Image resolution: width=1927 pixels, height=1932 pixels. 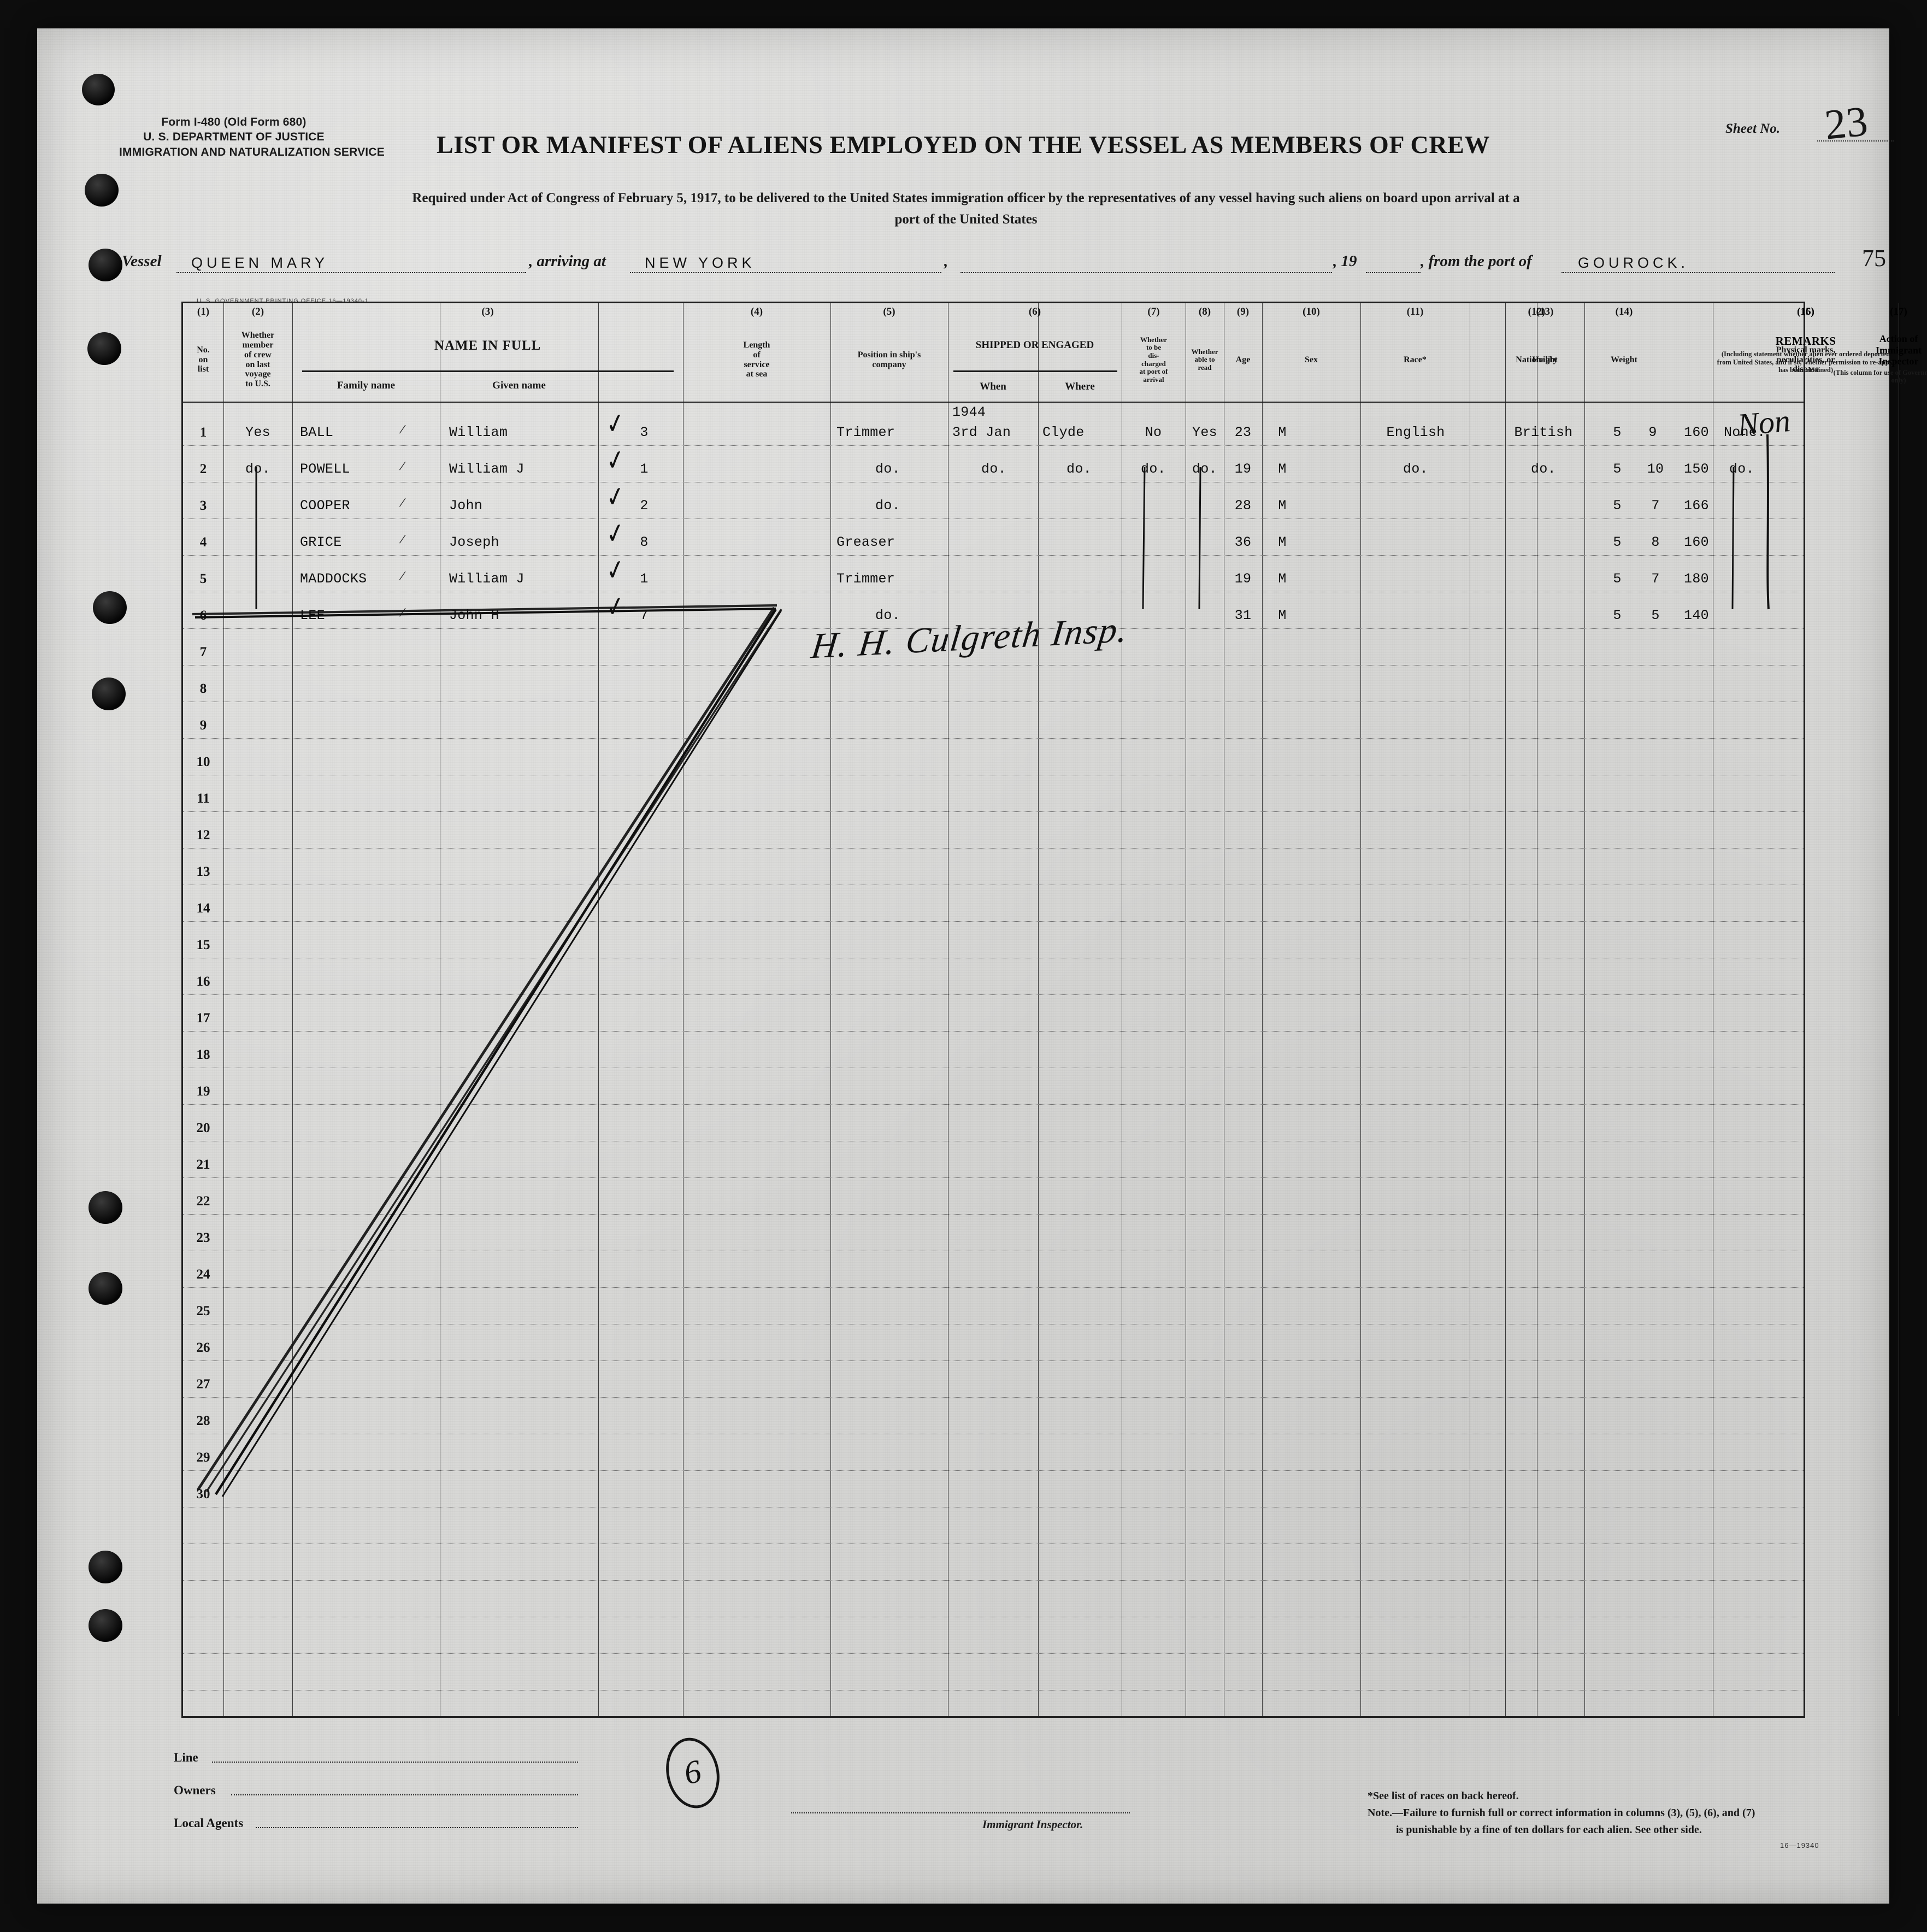 What do you see at coordinates (519, 385) in the screenshot?
I see `col-3-given-subtitle: Given name` at bounding box center [519, 385].